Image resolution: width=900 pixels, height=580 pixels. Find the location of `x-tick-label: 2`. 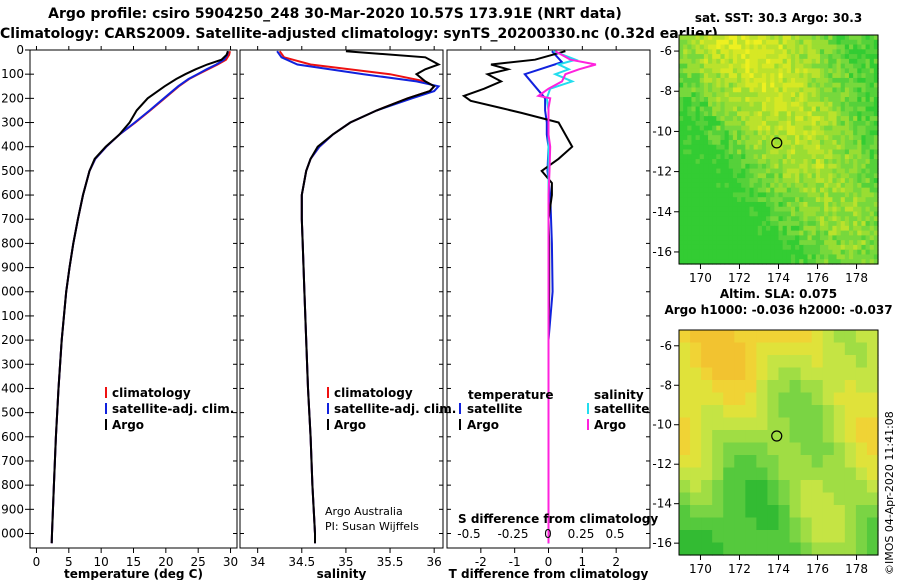

x-tick-label: 2 is located at coordinates (616, 562).